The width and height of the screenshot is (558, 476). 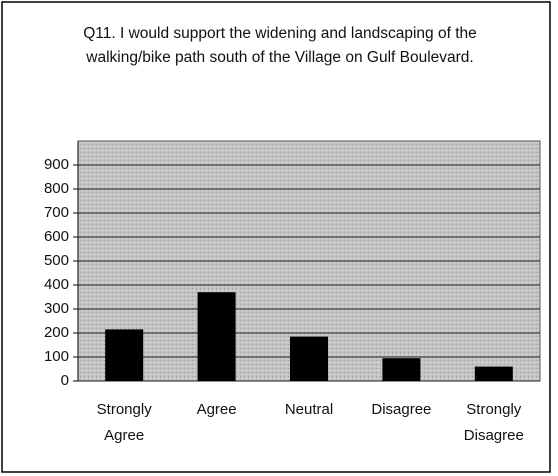 I want to click on x-tick-label: Agree, so click(x=216, y=409).